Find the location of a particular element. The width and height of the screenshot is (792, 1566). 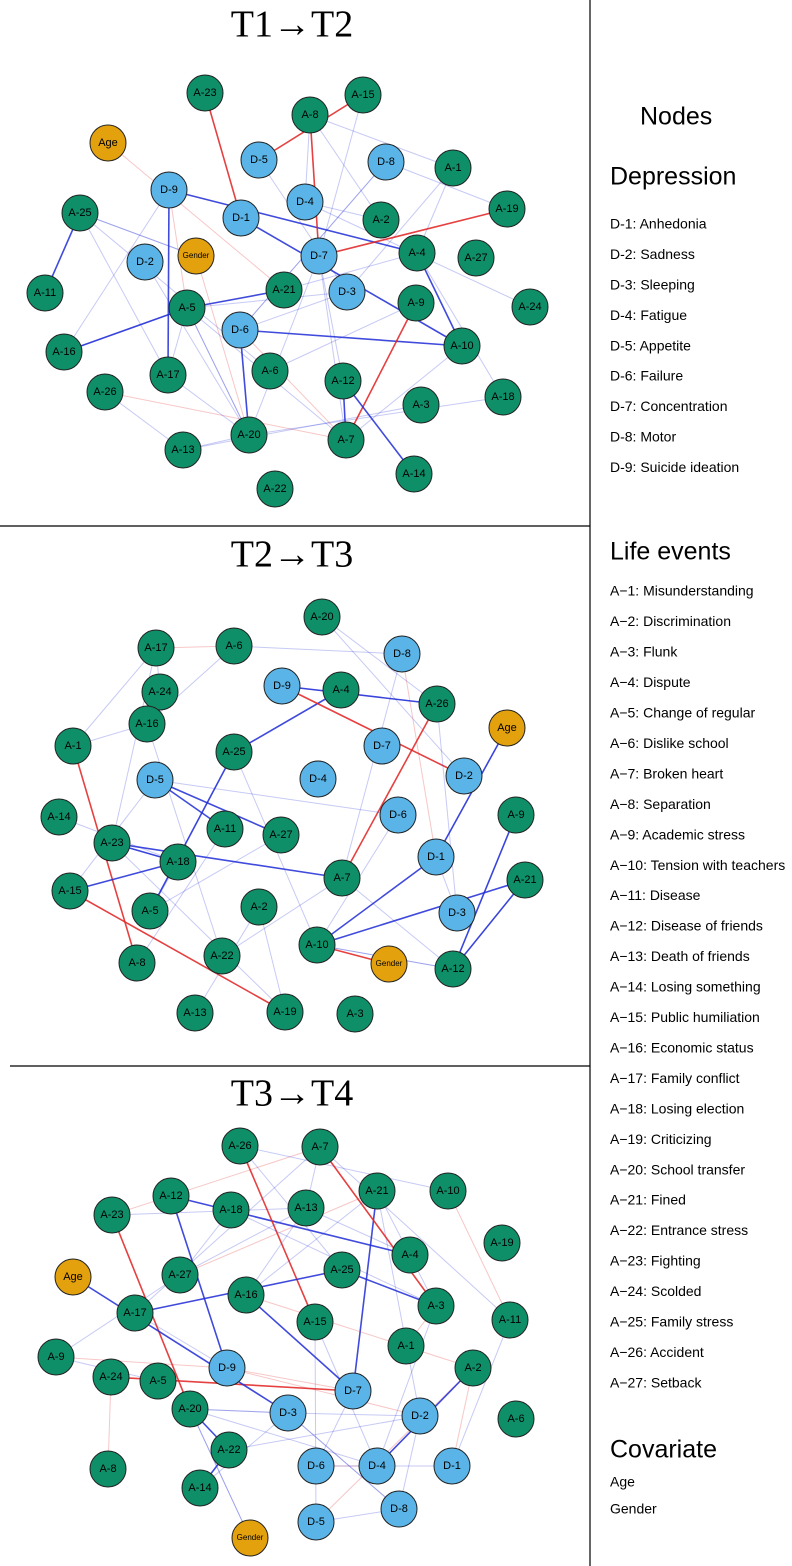

legend-item: A−13: Death of friends is located at coordinates (680, 956).